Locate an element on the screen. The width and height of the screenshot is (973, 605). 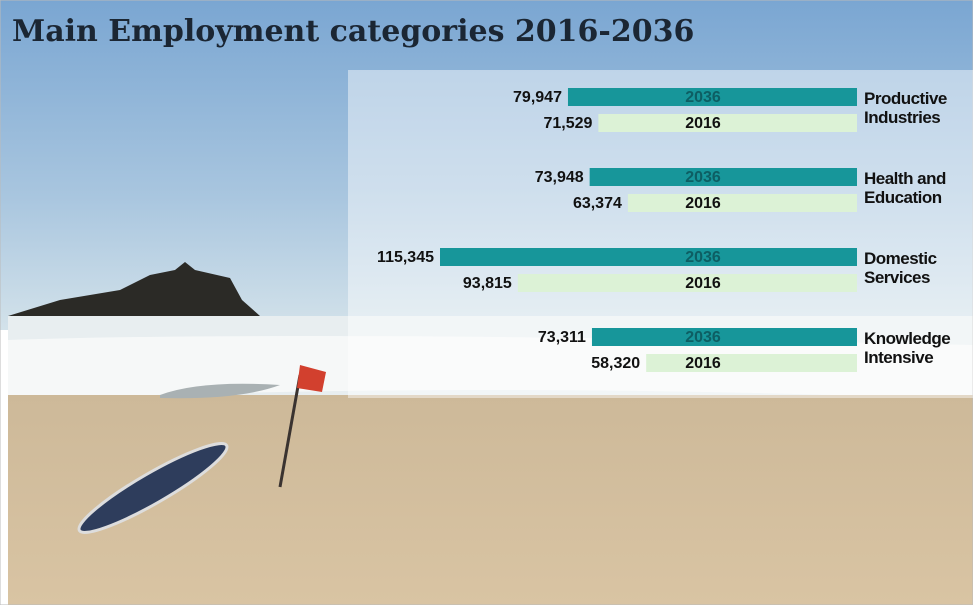
value-label: 73,948 is located at coordinates (559, 177).